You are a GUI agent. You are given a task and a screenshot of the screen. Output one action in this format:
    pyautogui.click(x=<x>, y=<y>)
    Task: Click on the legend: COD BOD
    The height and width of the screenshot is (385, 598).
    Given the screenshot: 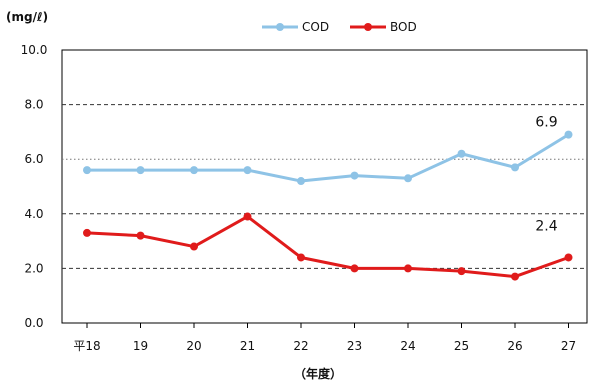 What is the action you would take?
    pyautogui.click(x=339, y=27)
    